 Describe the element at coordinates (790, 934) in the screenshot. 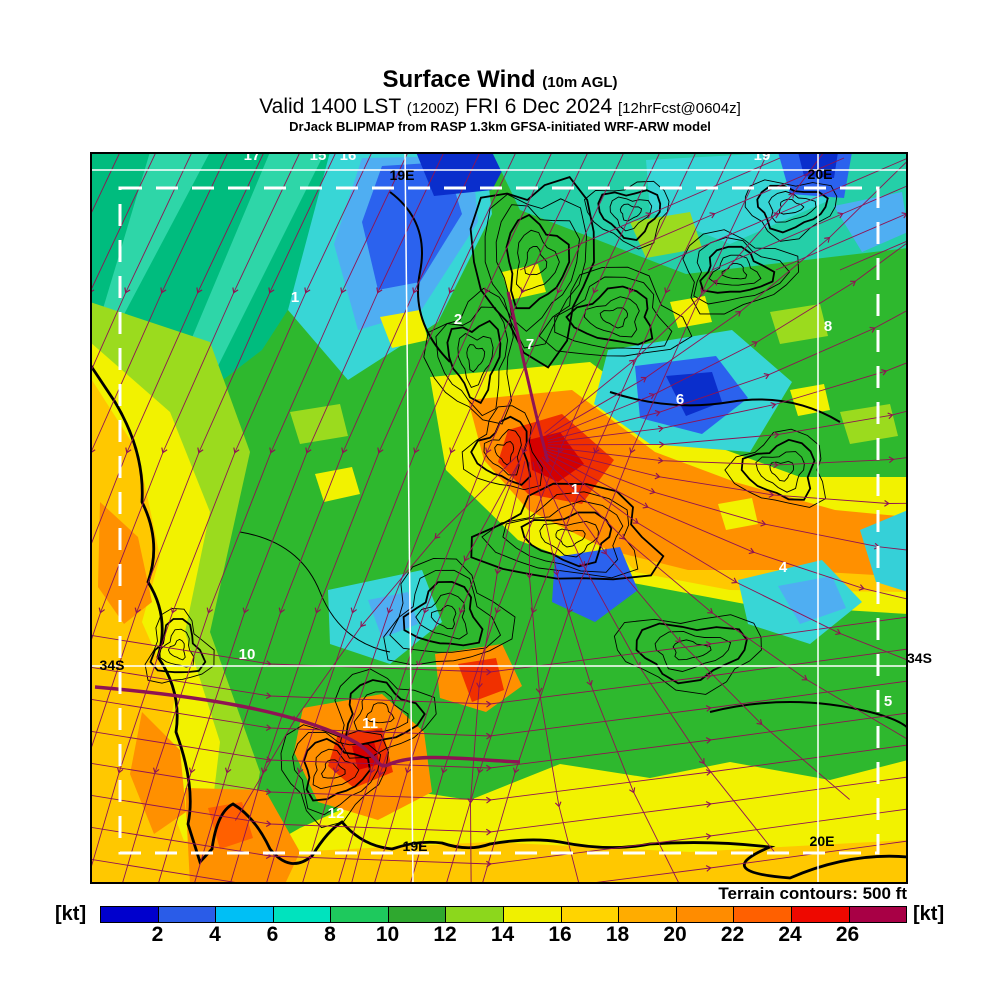

I see `colorbar-tick-label: 24` at that location.